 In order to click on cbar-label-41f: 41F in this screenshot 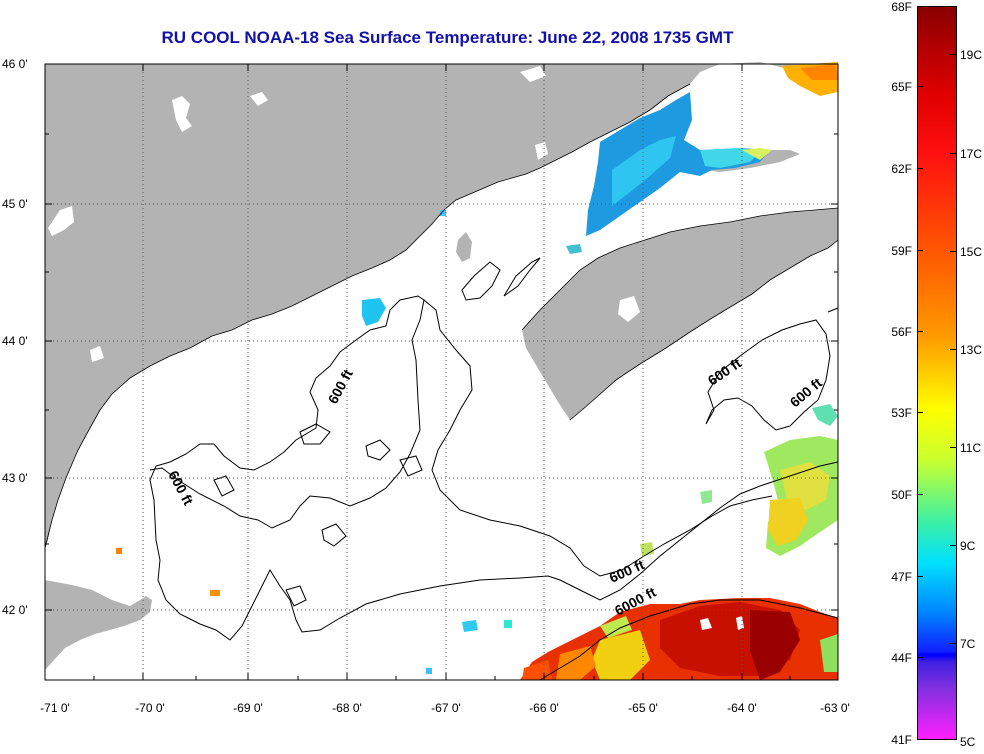, I will do `click(901, 740)`.